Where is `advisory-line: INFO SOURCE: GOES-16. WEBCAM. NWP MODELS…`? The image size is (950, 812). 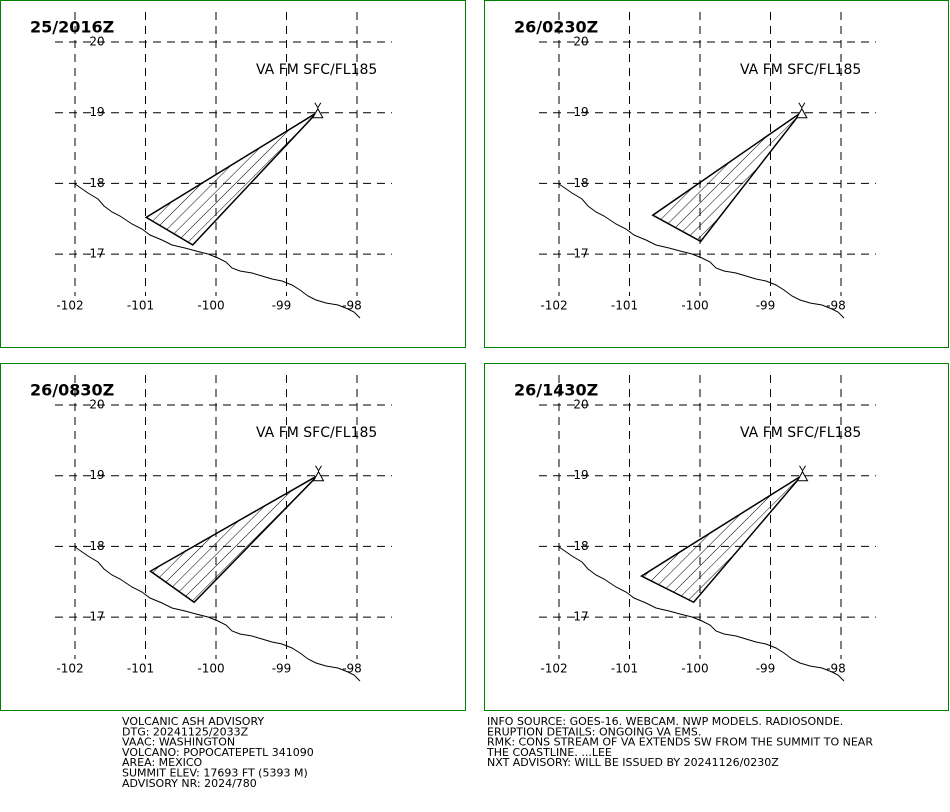
advisory-line: INFO SOURCE: GOES-16. WEBCAM. NWP MODELS… is located at coordinates (665, 721).